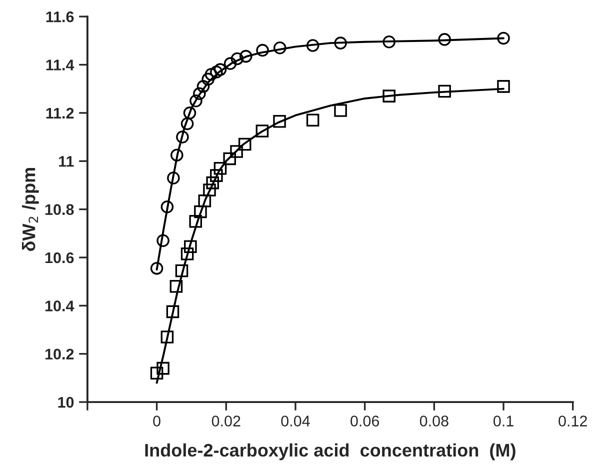  What do you see at coordinates (60, 65) in the screenshot?
I see `y-tick-label: 11.4` at bounding box center [60, 65].